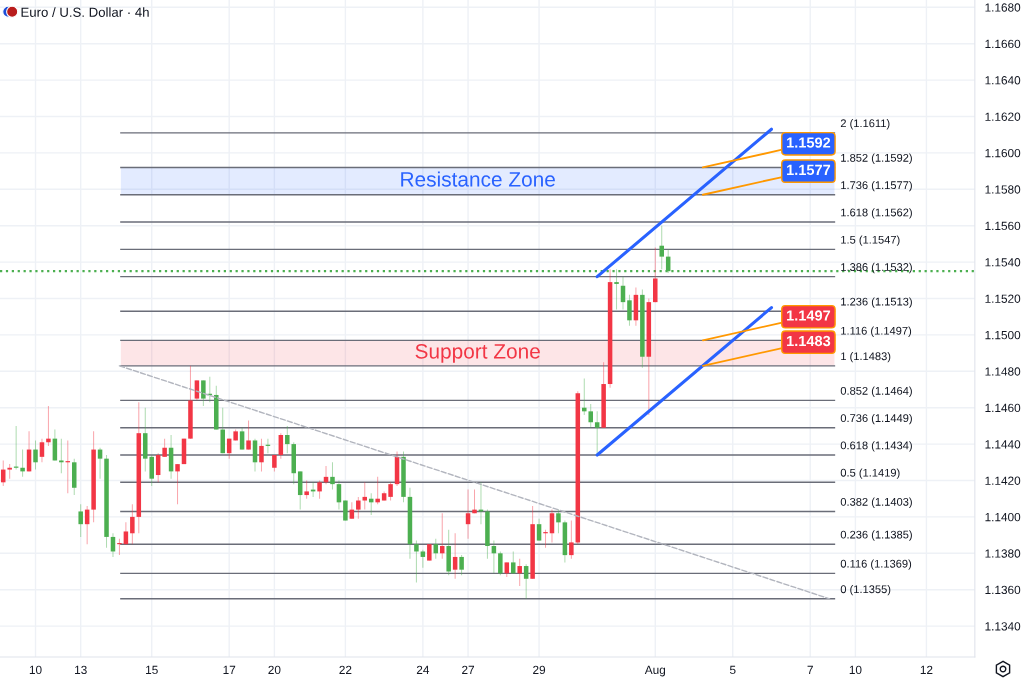 This screenshot has width=1024, height=683. I want to click on chart-title: Euro / U.S. Dollar · 4h, so click(85, 12).